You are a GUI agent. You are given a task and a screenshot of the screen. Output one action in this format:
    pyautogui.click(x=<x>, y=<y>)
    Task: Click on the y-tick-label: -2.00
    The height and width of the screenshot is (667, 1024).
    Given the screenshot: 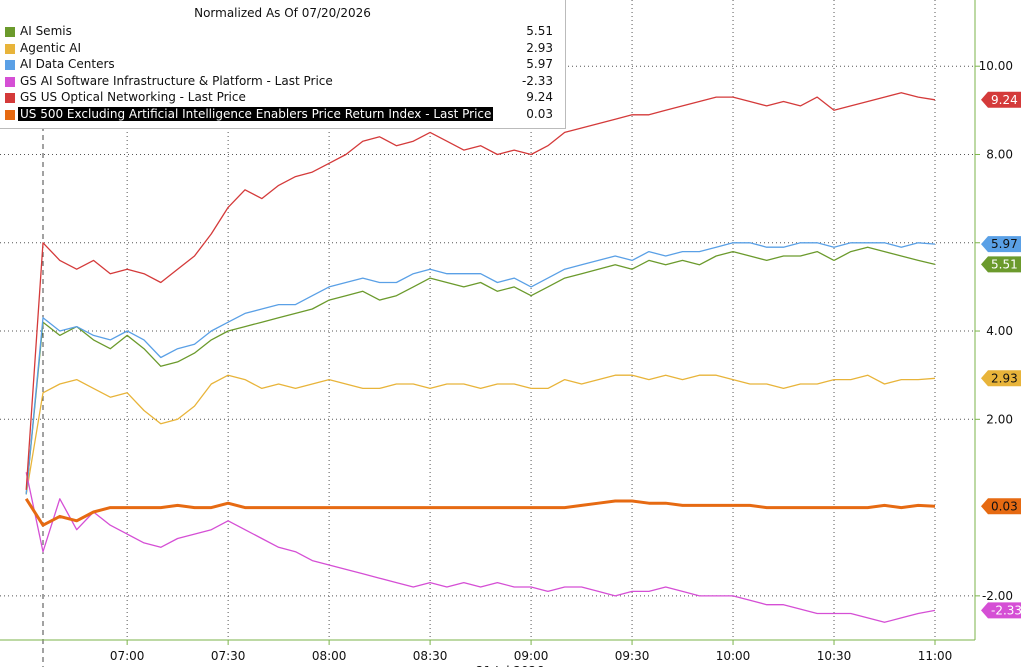 What is the action you would take?
    pyautogui.click(x=997, y=596)
    